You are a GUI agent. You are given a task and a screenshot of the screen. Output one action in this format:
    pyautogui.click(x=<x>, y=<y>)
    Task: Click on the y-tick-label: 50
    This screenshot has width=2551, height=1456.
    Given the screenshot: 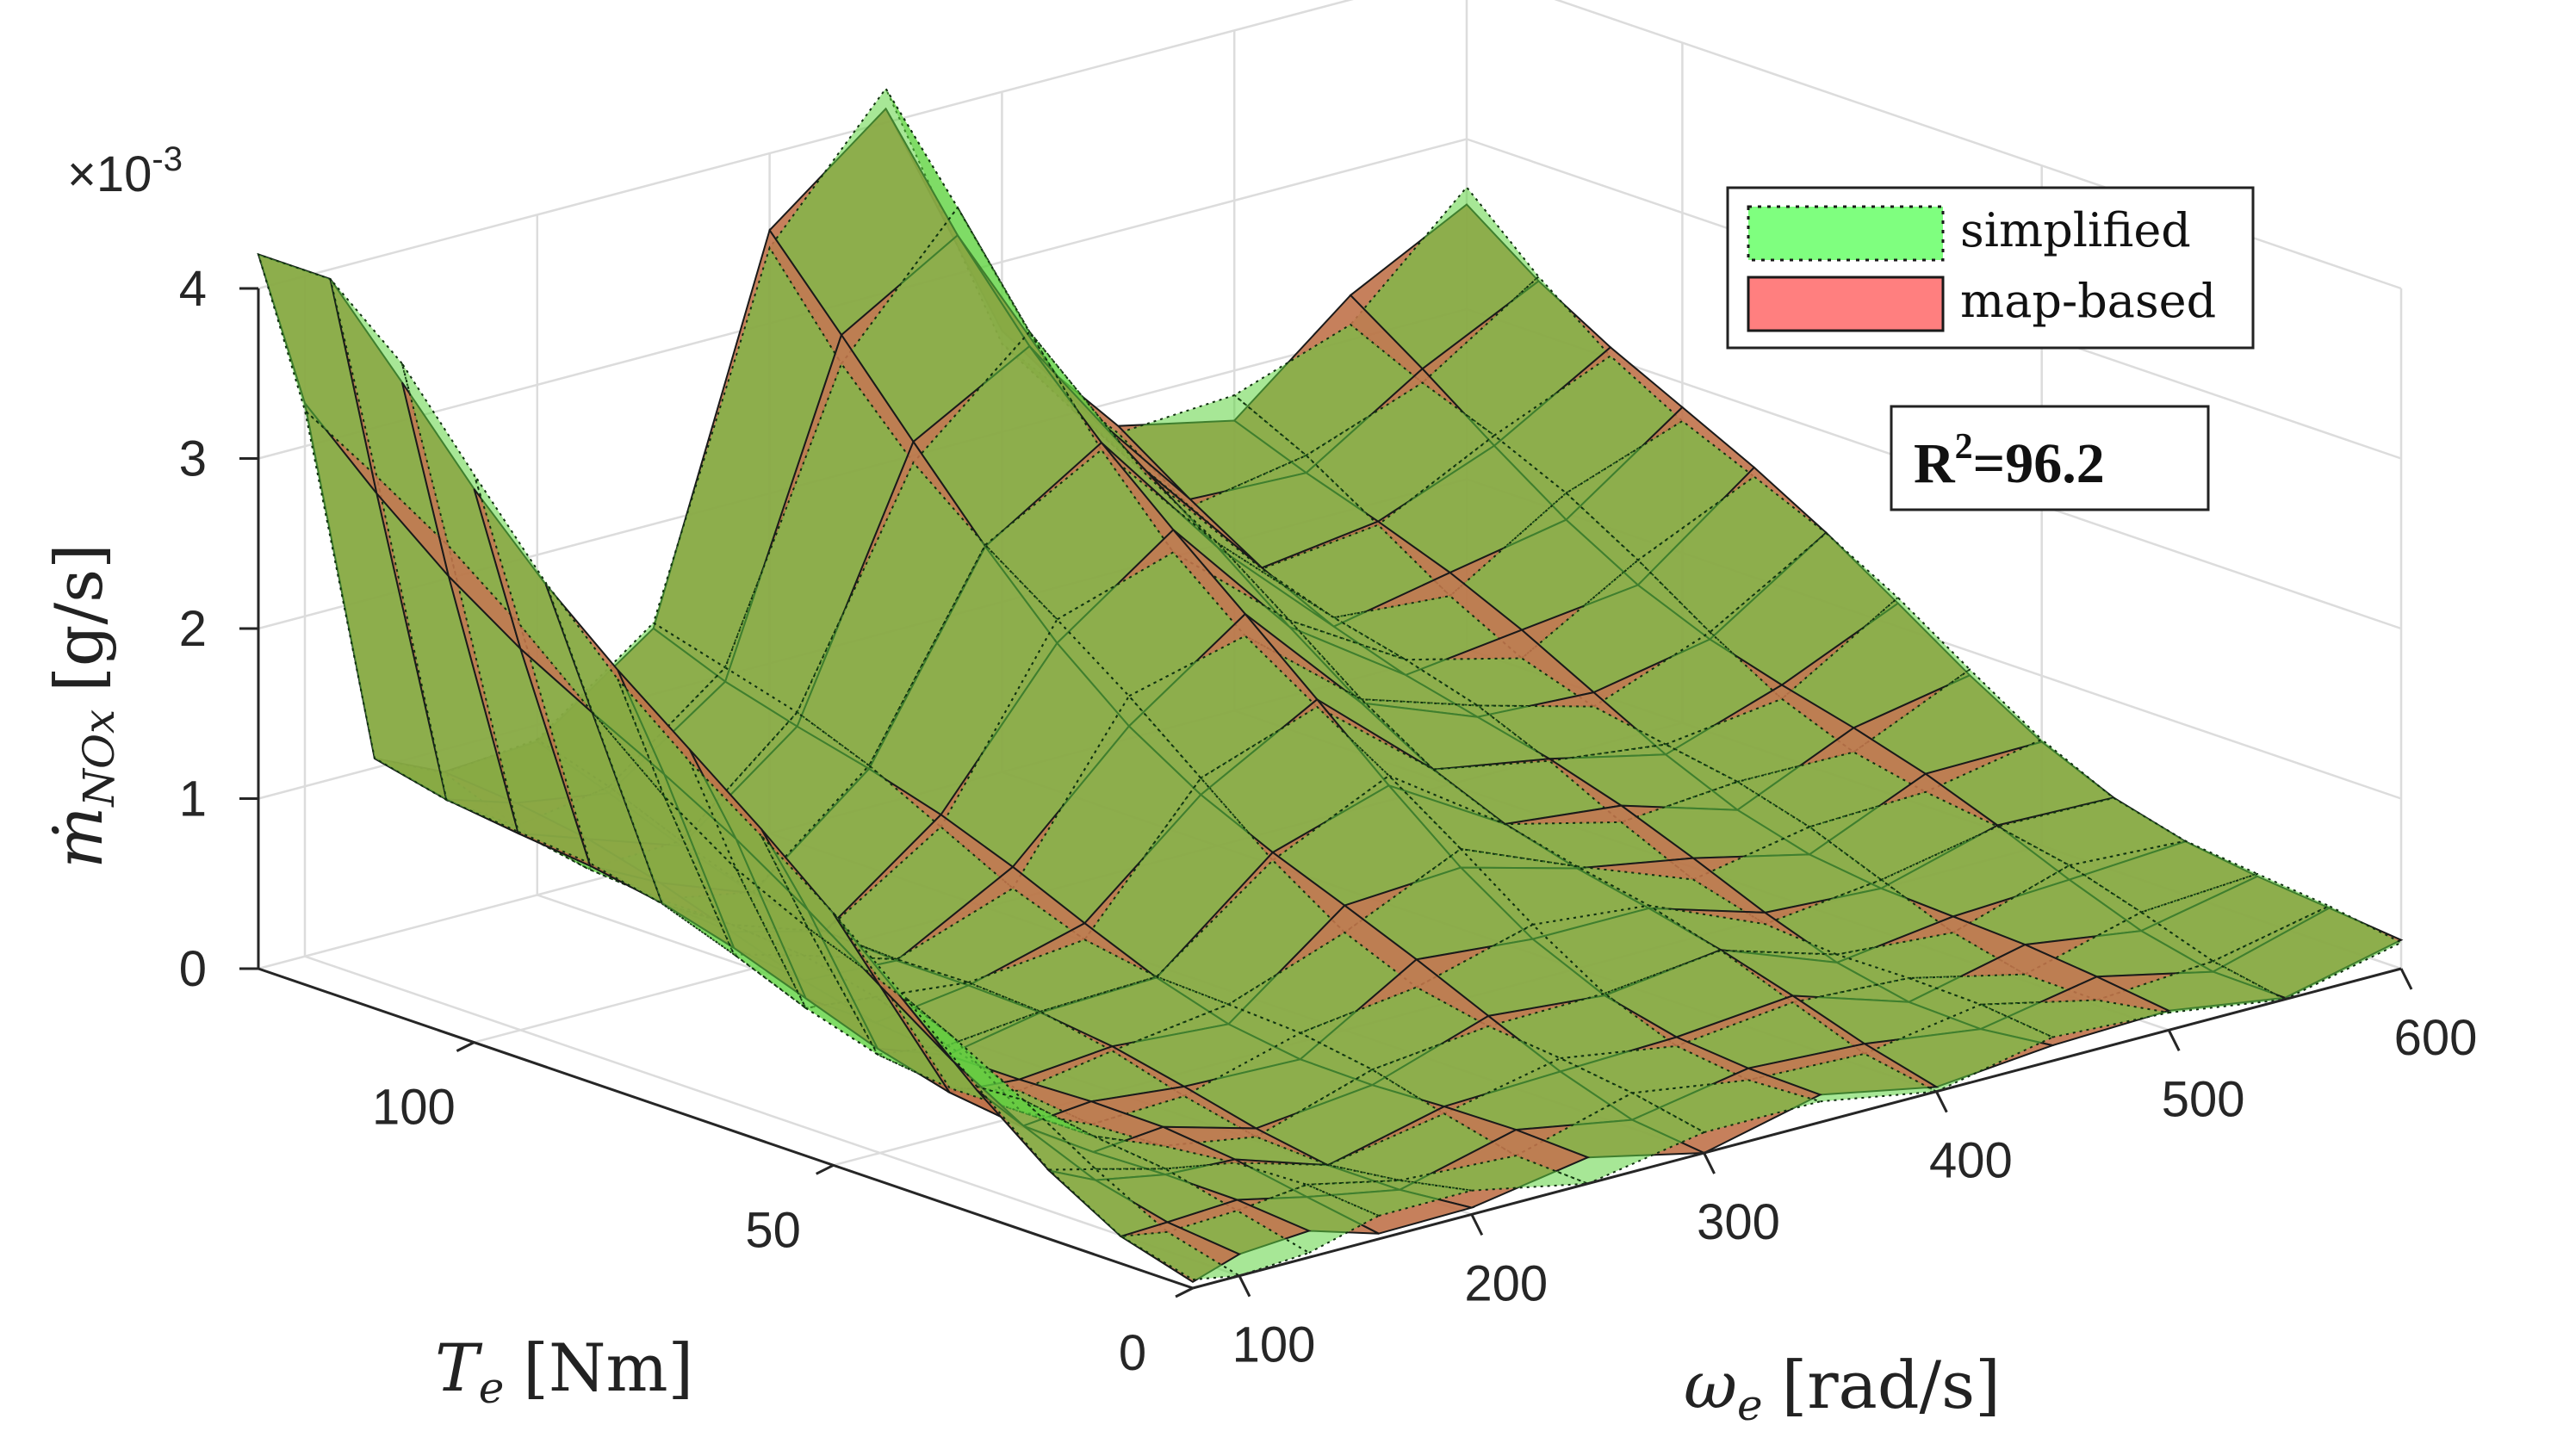 What is the action you would take?
    pyautogui.click(x=773, y=1230)
    